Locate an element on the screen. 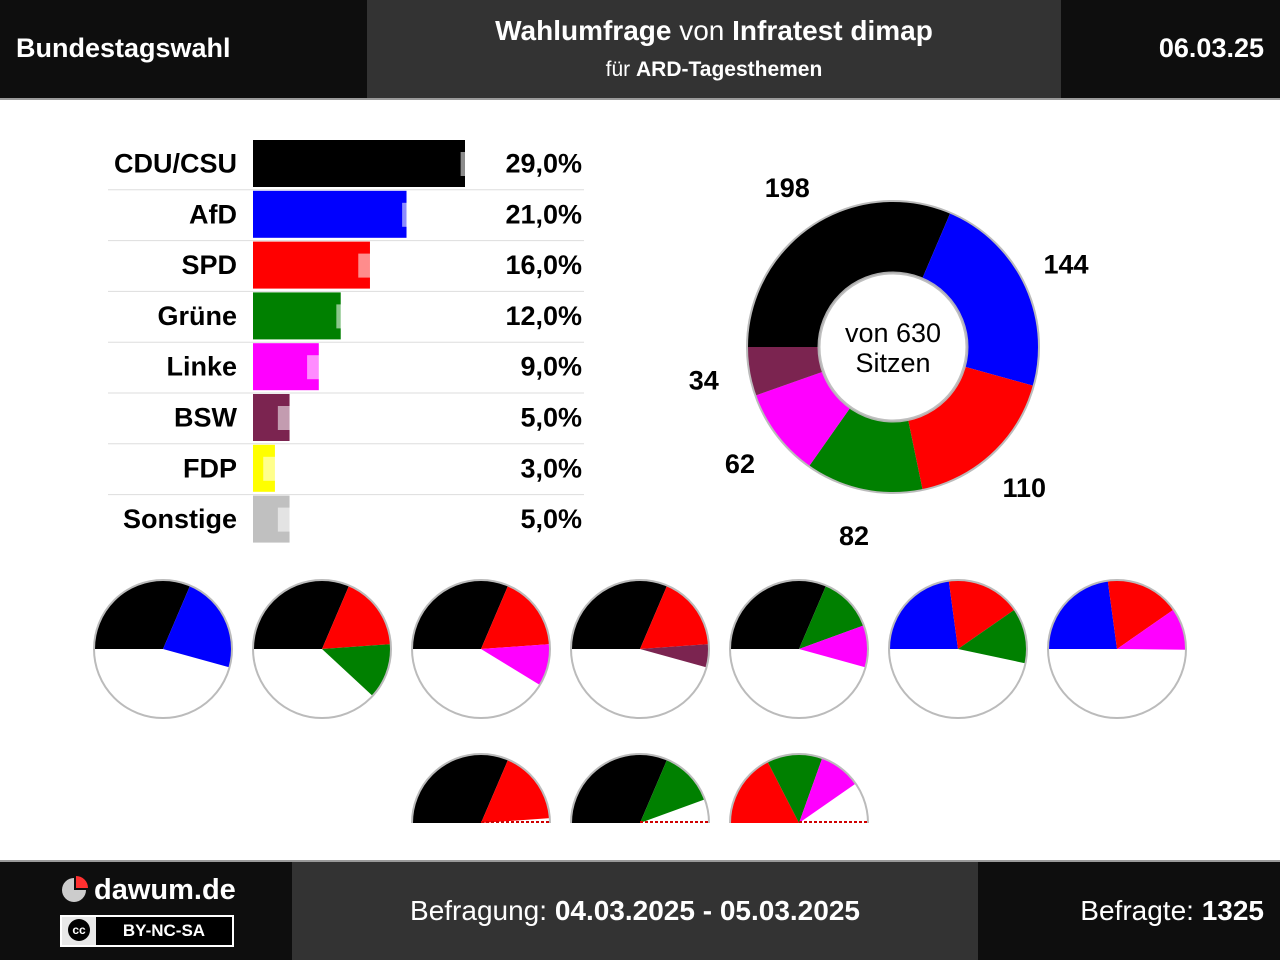 Image resolution: width=1280 pixels, height=960 pixels. pollster-name: Infratest dimap is located at coordinates (832, 30).